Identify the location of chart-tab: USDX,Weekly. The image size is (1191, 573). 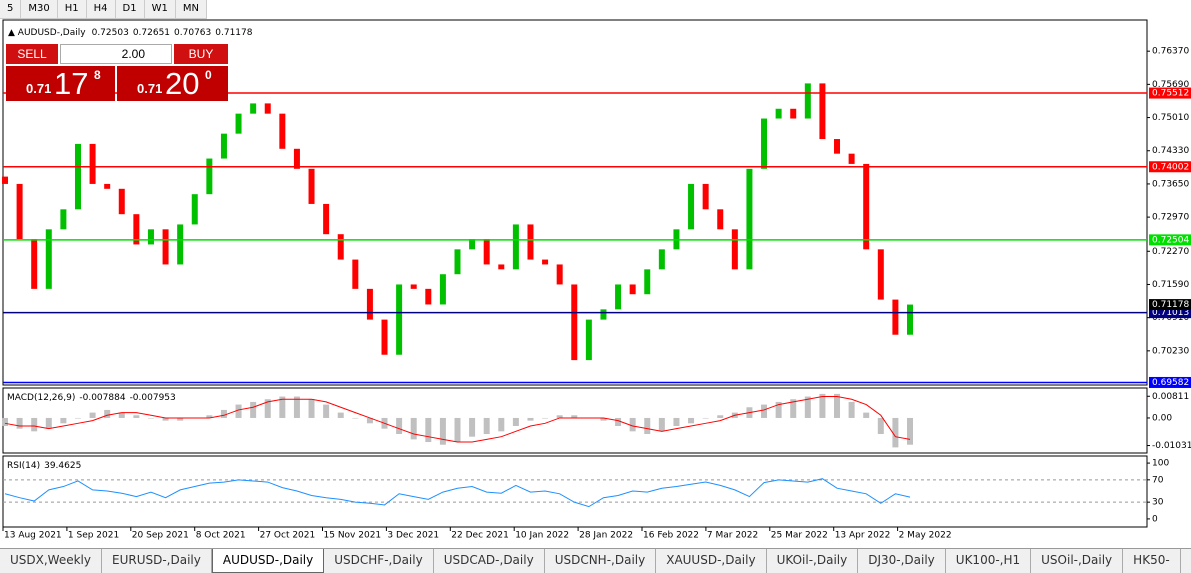
(51, 561).